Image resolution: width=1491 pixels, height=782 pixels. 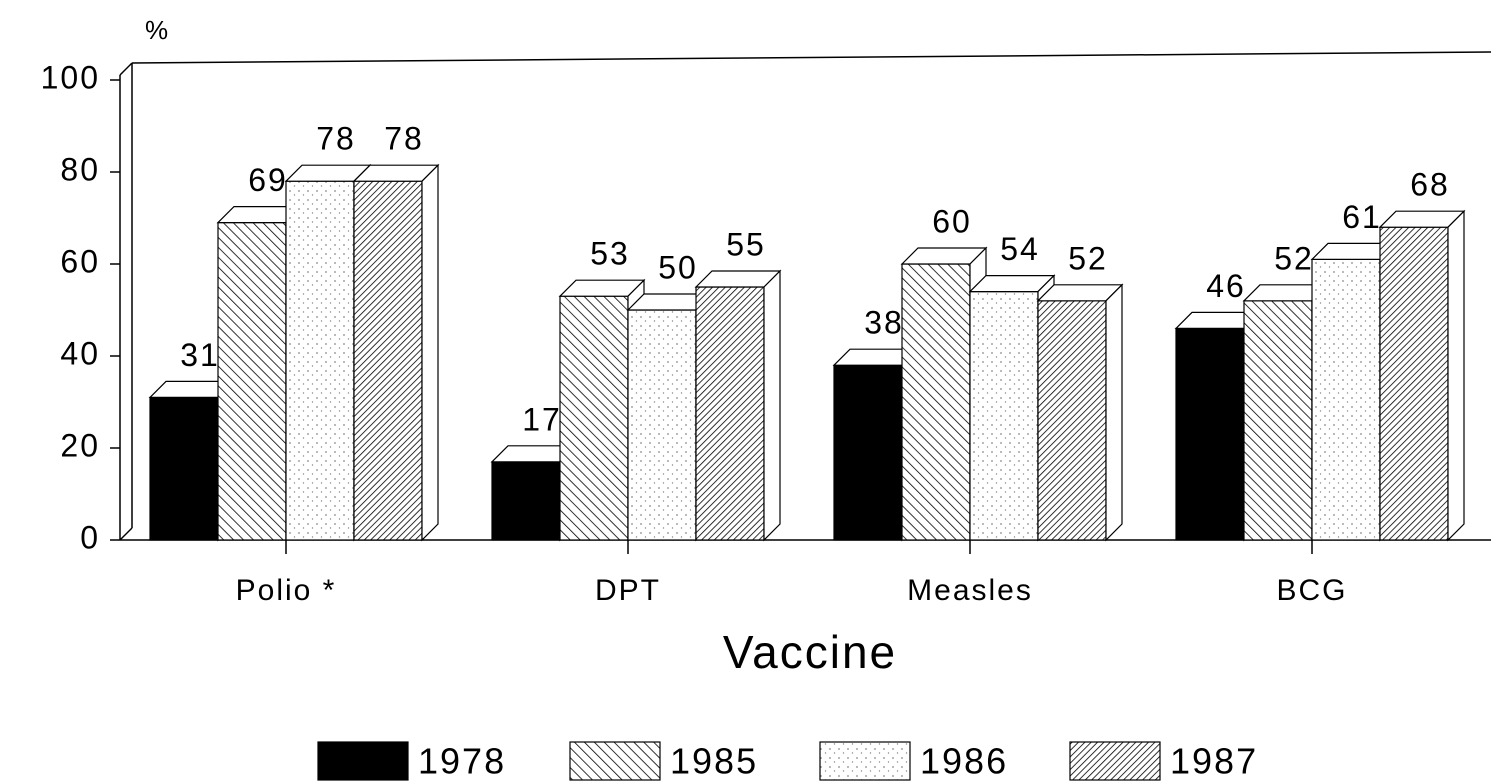 What do you see at coordinates (964, 761) in the screenshot?
I see `legend-label: 1986` at bounding box center [964, 761].